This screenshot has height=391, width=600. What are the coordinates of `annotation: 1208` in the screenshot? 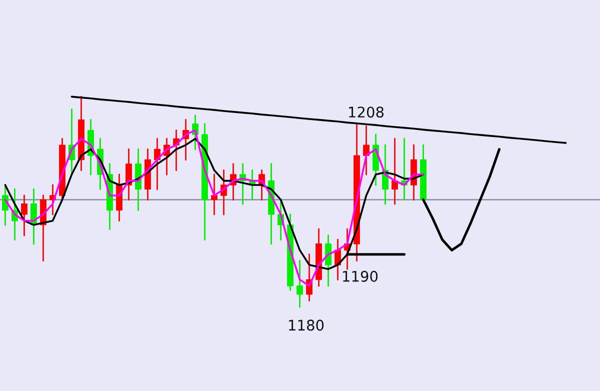 It's located at (366, 112).